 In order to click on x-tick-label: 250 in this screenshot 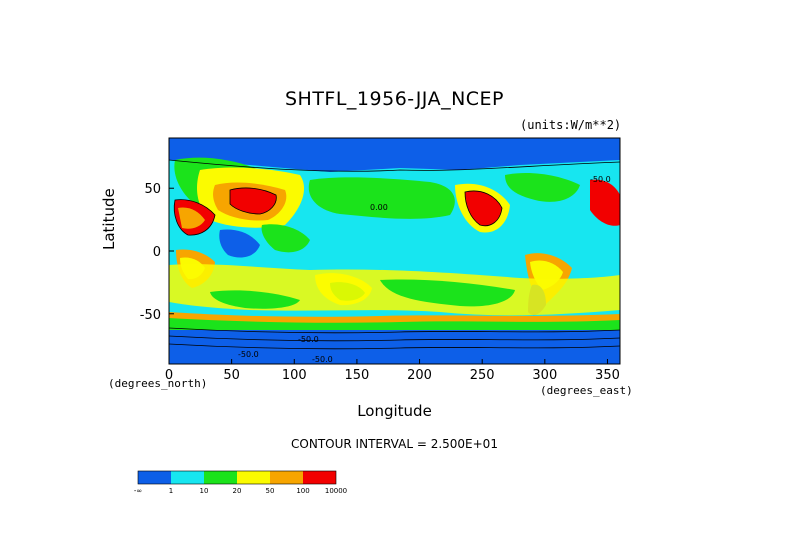, I will do `click(482, 375)`.